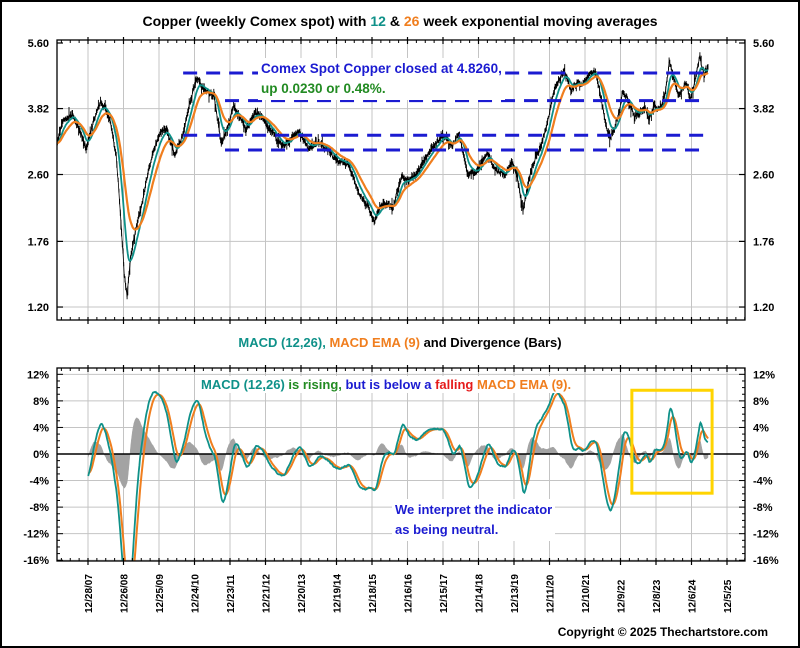 The image size is (800, 648). I want to click on svg-text: 12/6/24, so click(693, 596).